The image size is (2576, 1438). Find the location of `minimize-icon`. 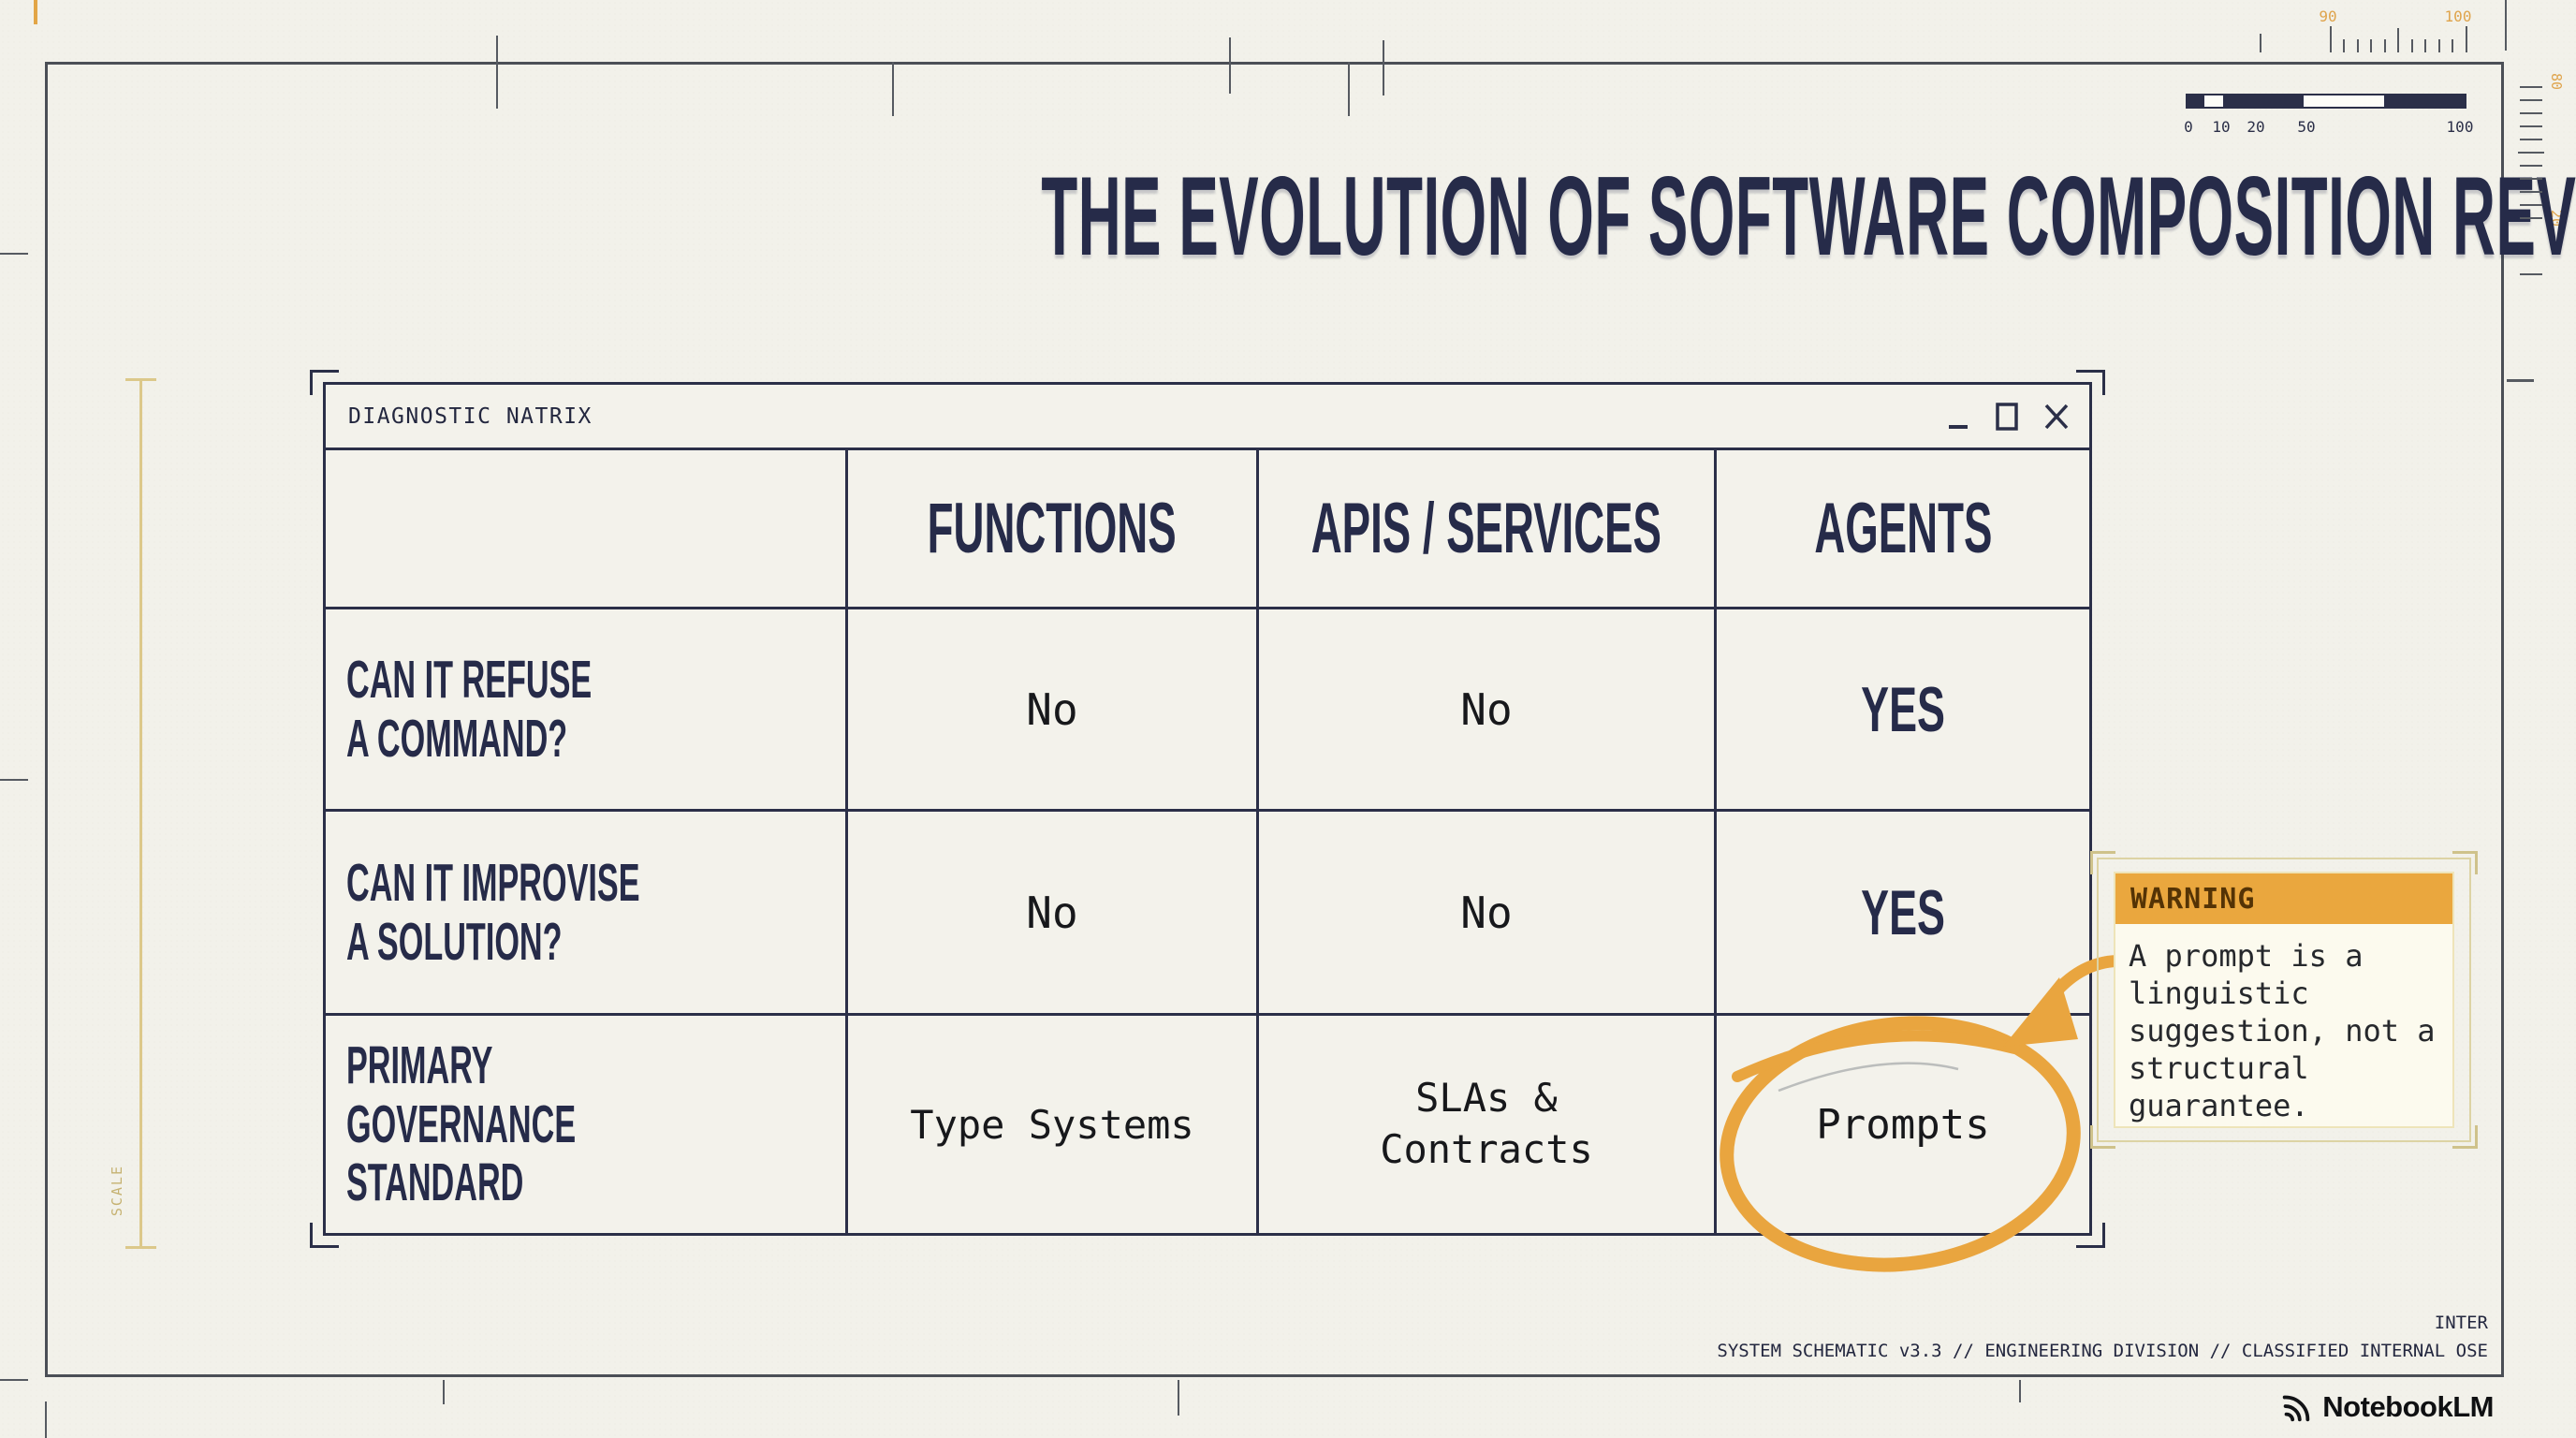

minimize-icon is located at coordinates (1959, 417).